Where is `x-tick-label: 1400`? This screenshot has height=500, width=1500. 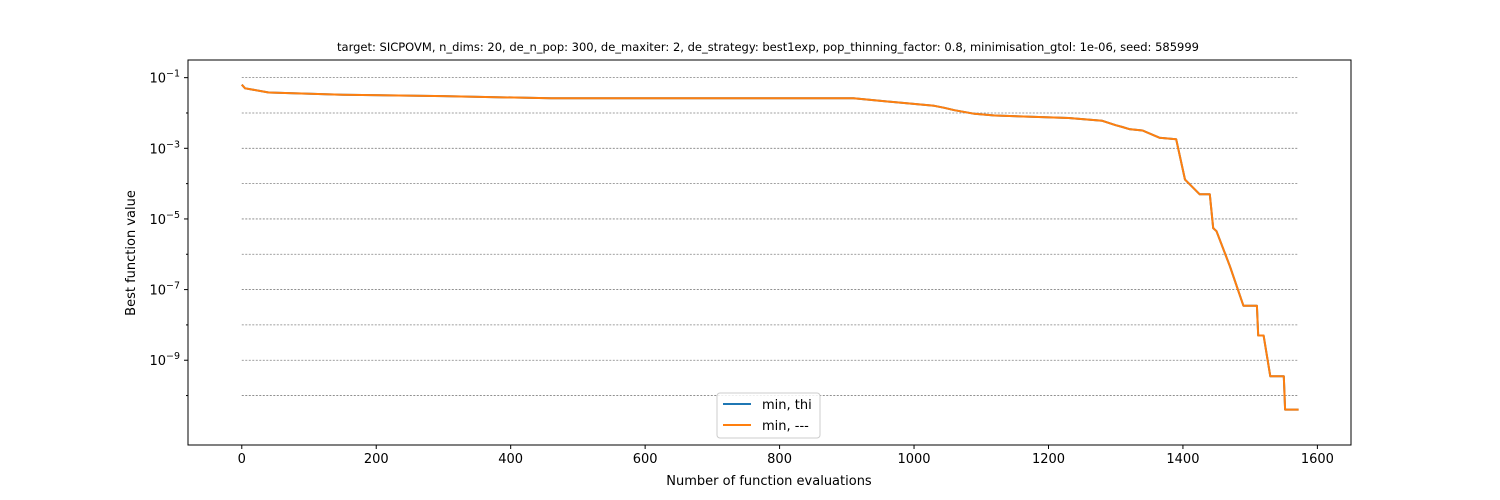 x-tick-label: 1400 is located at coordinates (1182, 459).